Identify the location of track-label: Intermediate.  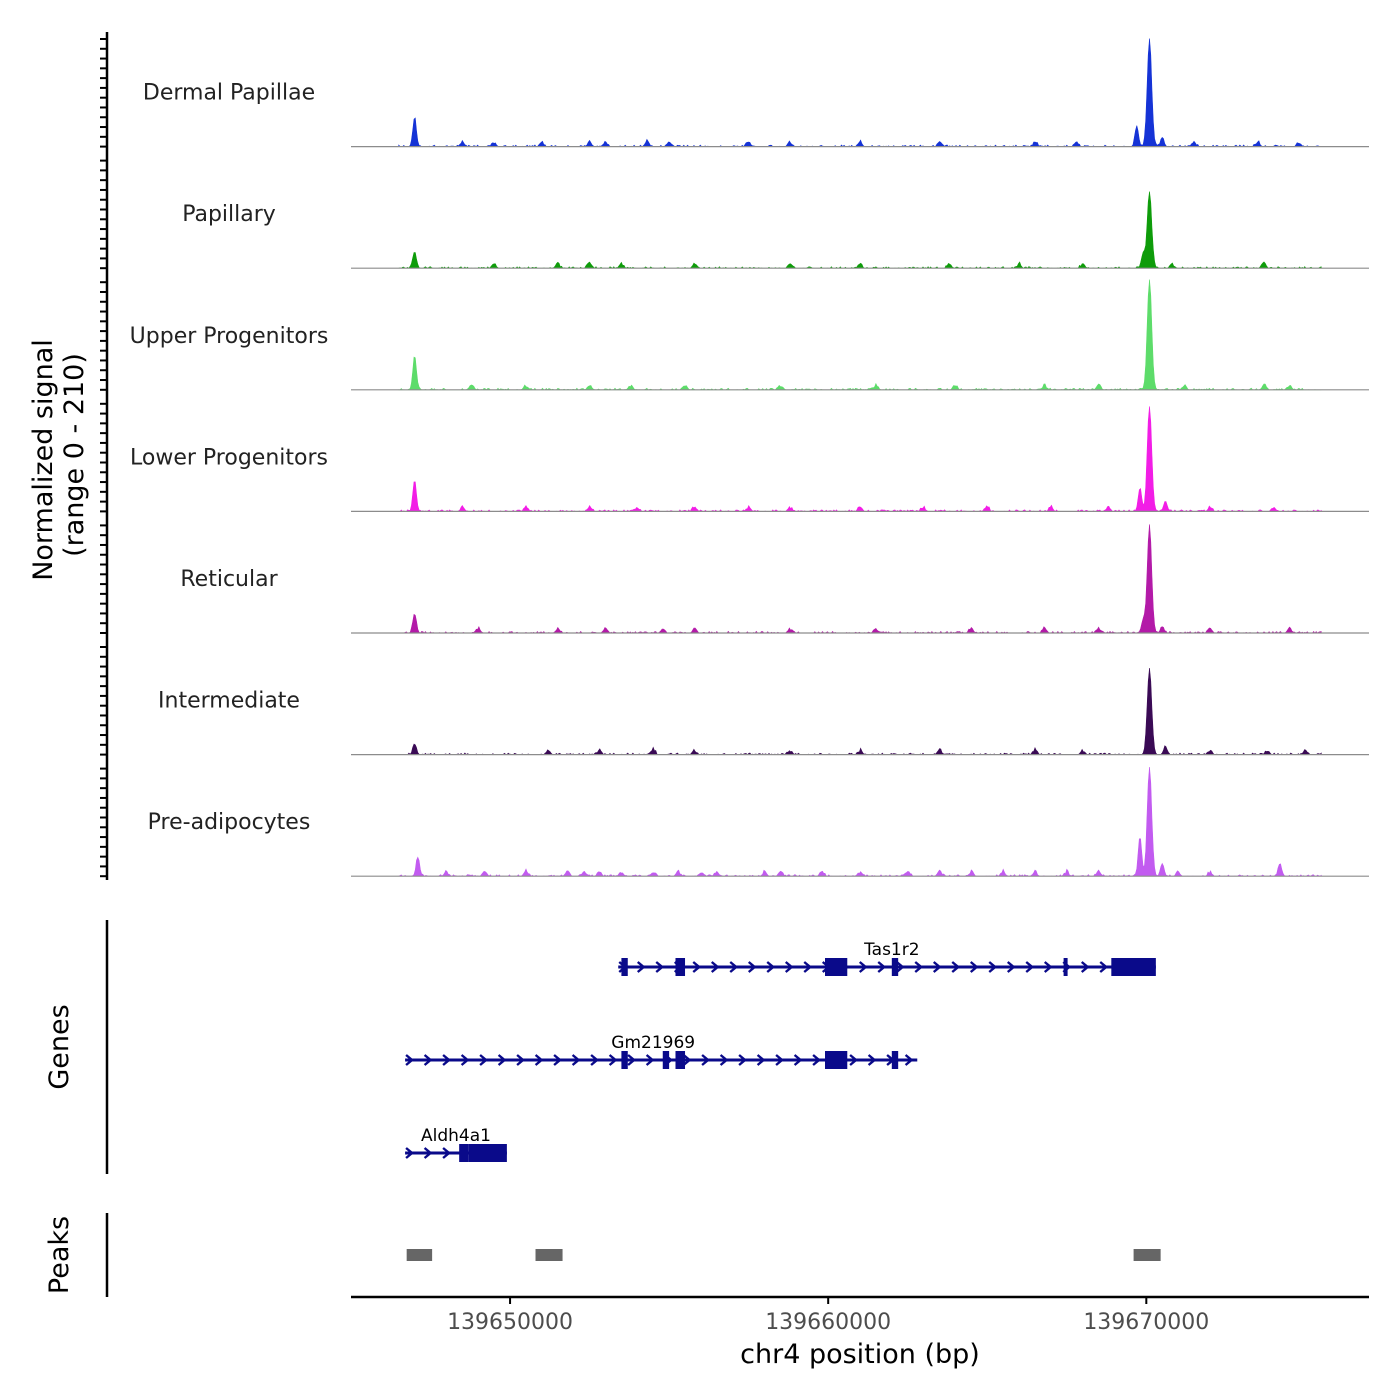
(229, 701).